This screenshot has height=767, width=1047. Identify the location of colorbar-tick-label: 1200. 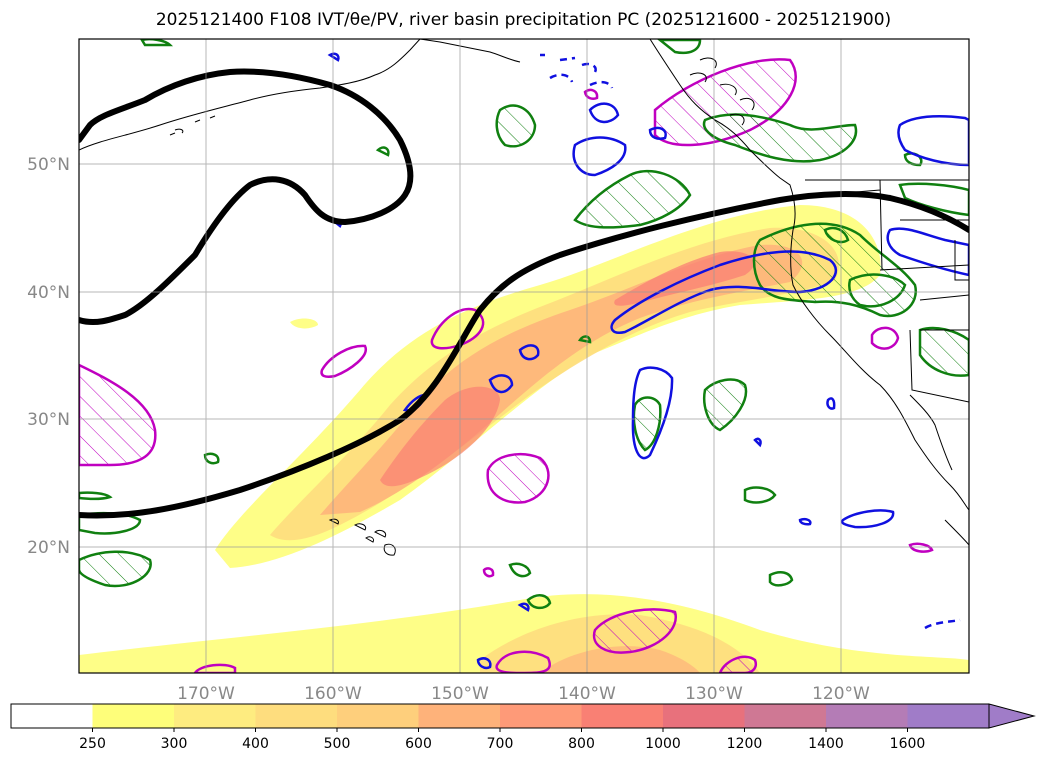
(745, 744).